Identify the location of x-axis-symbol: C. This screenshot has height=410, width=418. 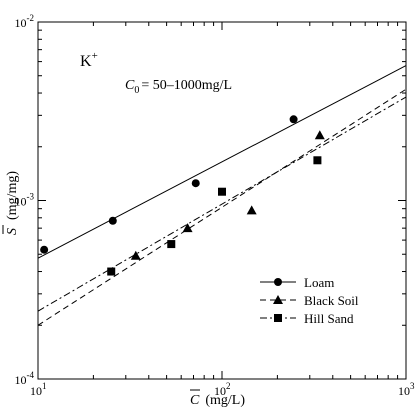
(195, 400).